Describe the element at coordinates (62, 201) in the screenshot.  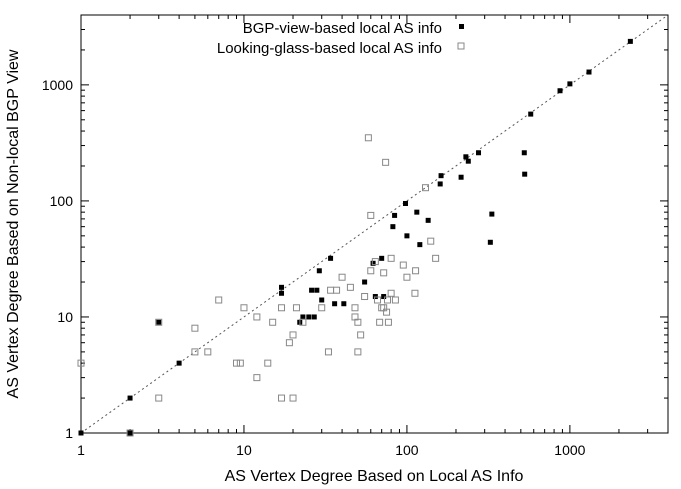
I see `y-tick-label: 100` at that location.